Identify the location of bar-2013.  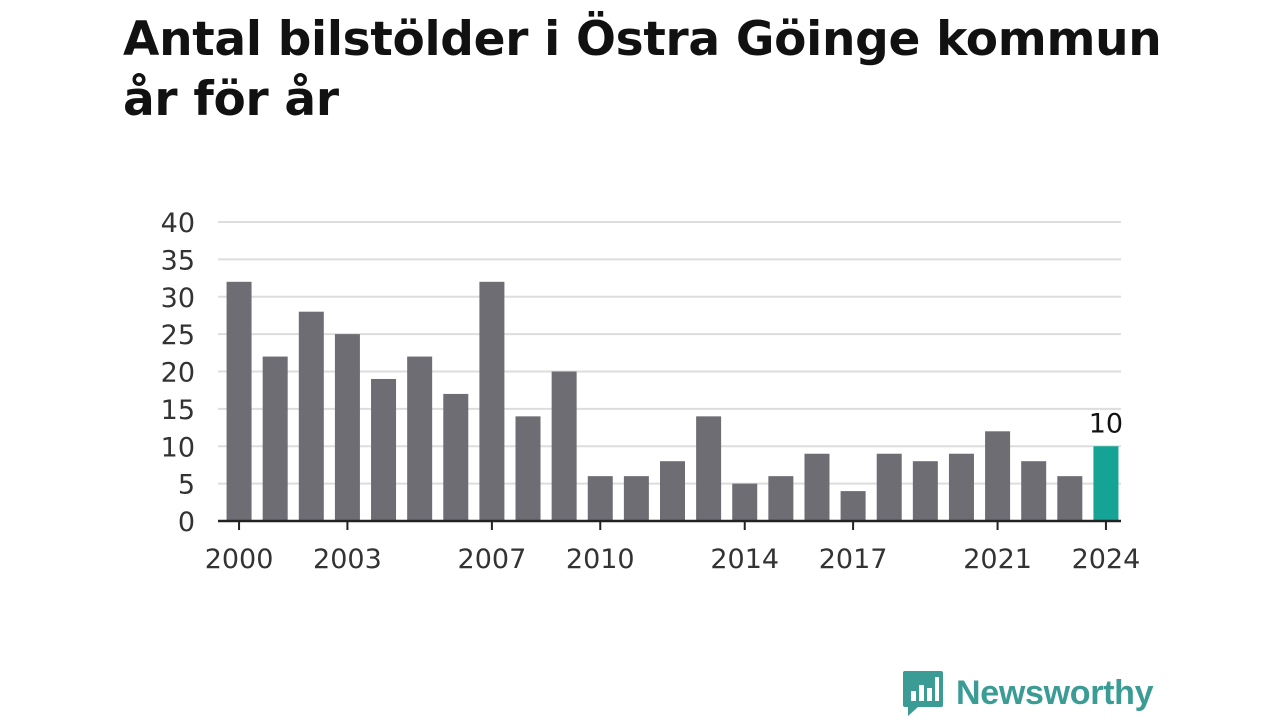
(709, 468).